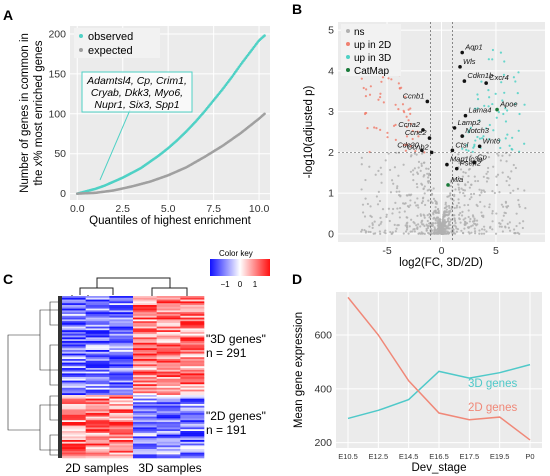 Image resolution: width=550 pixels, height=476 pixels. What do you see at coordinates (331, 71) in the screenshot?
I see `b-ytick-label: 4` at bounding box center [331, 71].